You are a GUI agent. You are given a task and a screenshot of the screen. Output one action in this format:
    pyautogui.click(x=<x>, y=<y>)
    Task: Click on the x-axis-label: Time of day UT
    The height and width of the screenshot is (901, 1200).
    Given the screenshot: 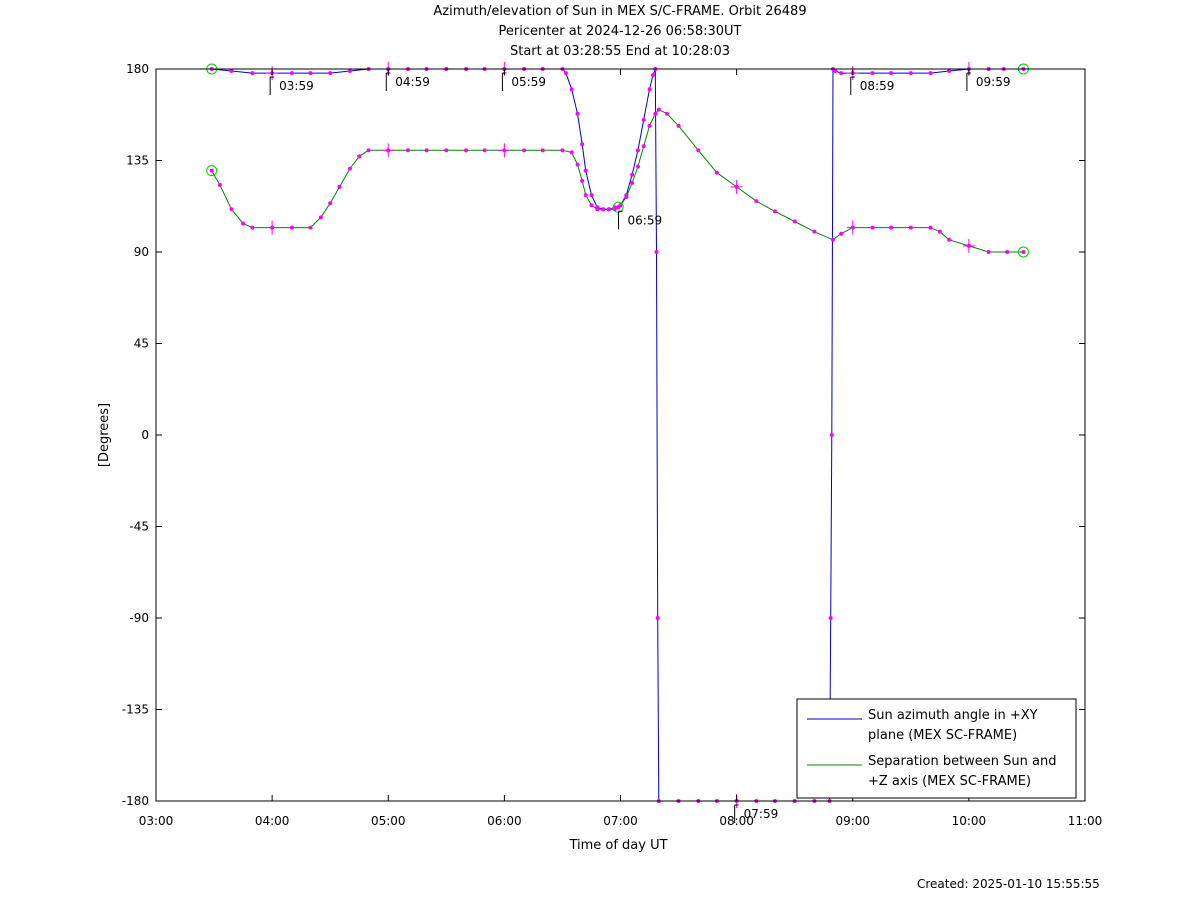 What is the action you would take?
    pyautogui.click(x=617, y=845)
    